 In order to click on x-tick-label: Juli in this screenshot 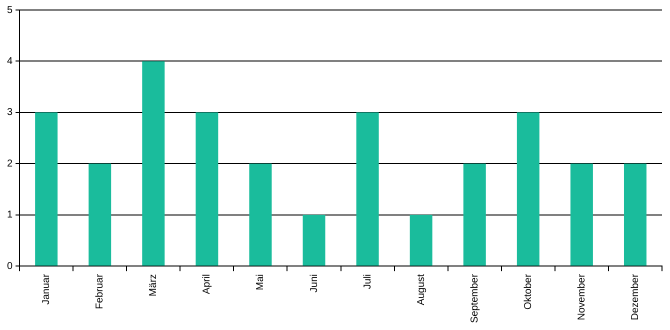, I will do `click(368, 282)`.